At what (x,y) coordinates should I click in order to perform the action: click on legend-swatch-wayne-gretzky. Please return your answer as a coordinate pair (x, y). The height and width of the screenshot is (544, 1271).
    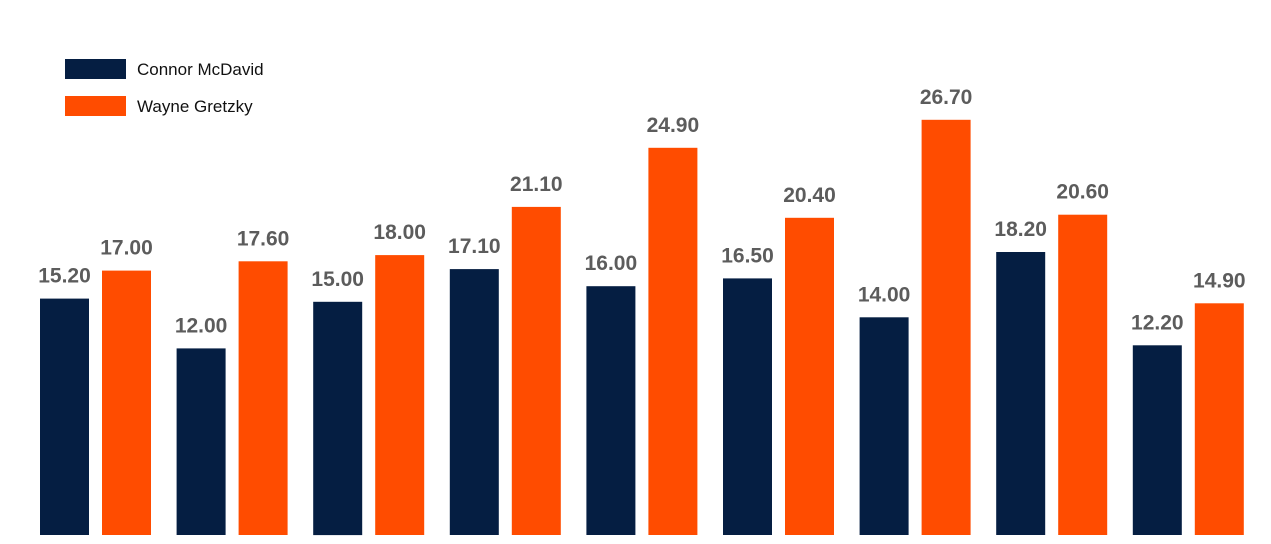
    Looking at the image, I should click on (95, 106).